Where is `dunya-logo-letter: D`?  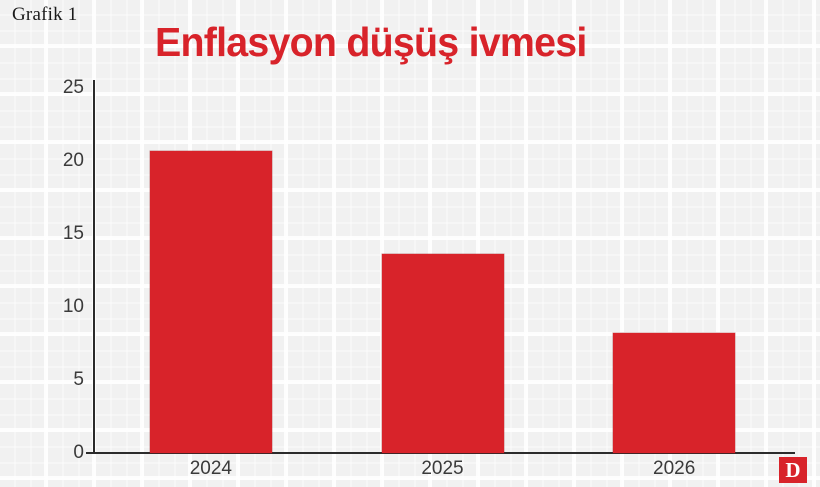
dunya-logo-letter: D is located at coordinates (793, 469).